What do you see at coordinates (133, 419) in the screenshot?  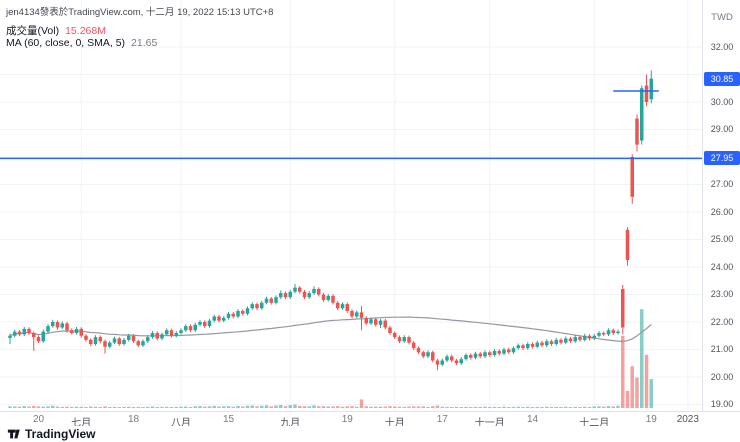 I see `time-axis-label: 18` at bounding box center [133, 419].